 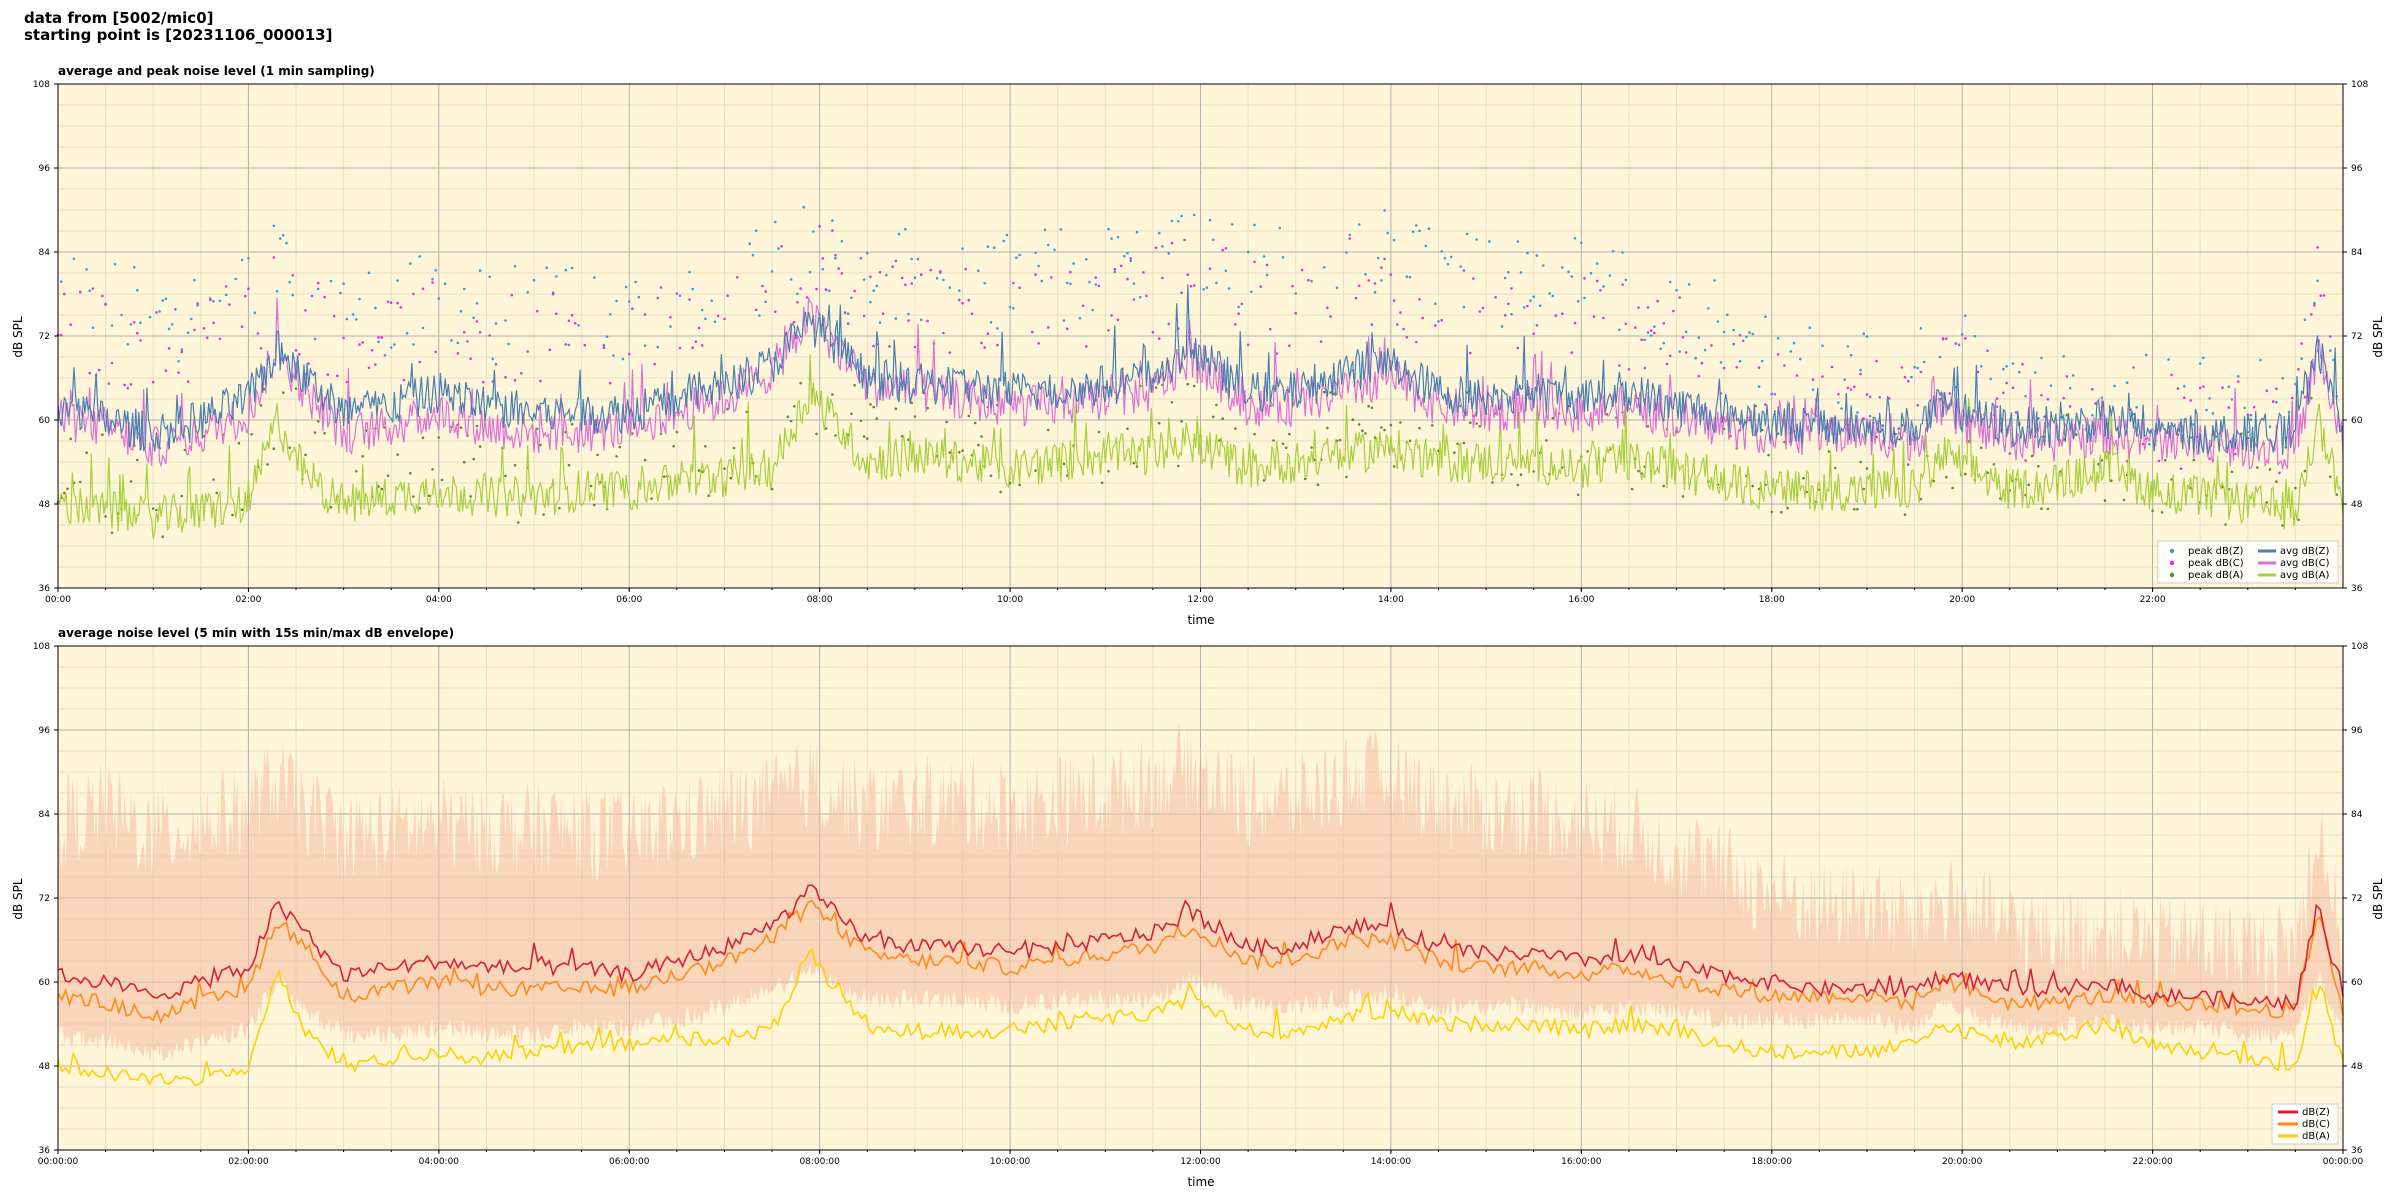 What do you see at coordinates (2316, 1136) in the screenshot?
I see `chart2-legend-label: dB(A)` at bounding box center [2316, 1136].